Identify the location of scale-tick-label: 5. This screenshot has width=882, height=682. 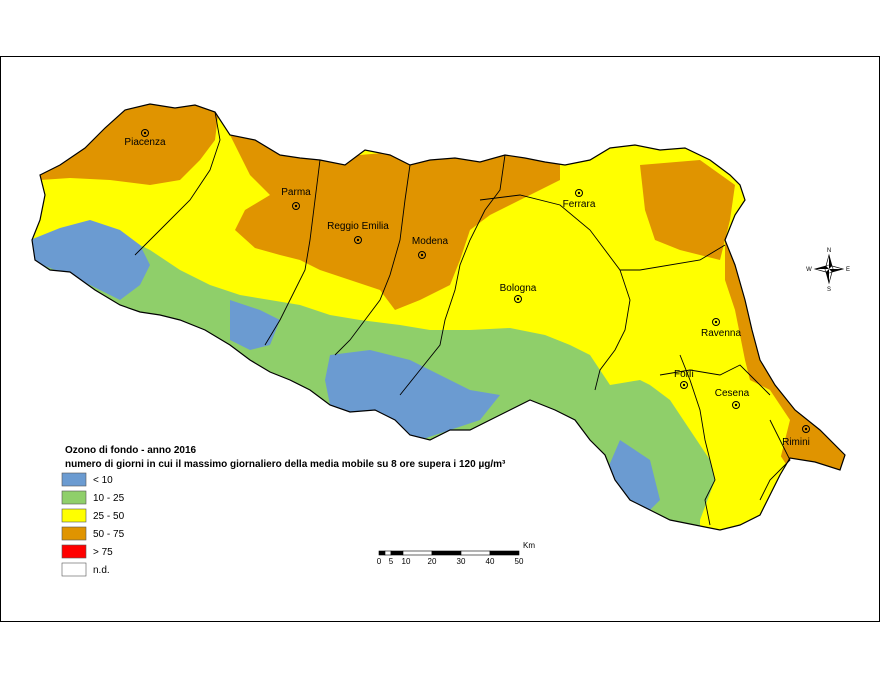
(391, 561).